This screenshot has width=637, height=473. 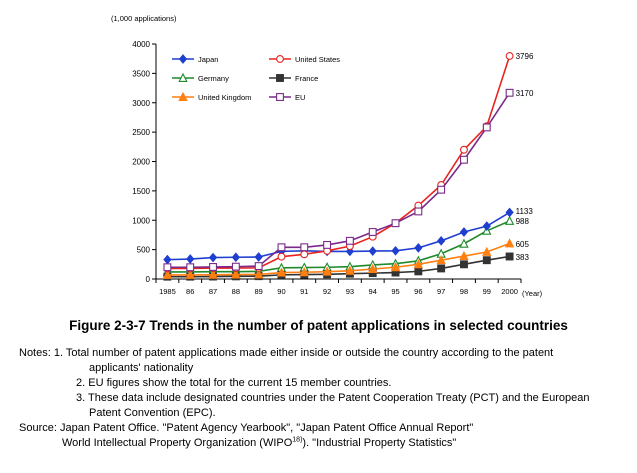 What do you see at coordinates (144, 18) in the screenshot?
I see `y-axis-label: (1,000 applications)` at bounding box center [144, 18].